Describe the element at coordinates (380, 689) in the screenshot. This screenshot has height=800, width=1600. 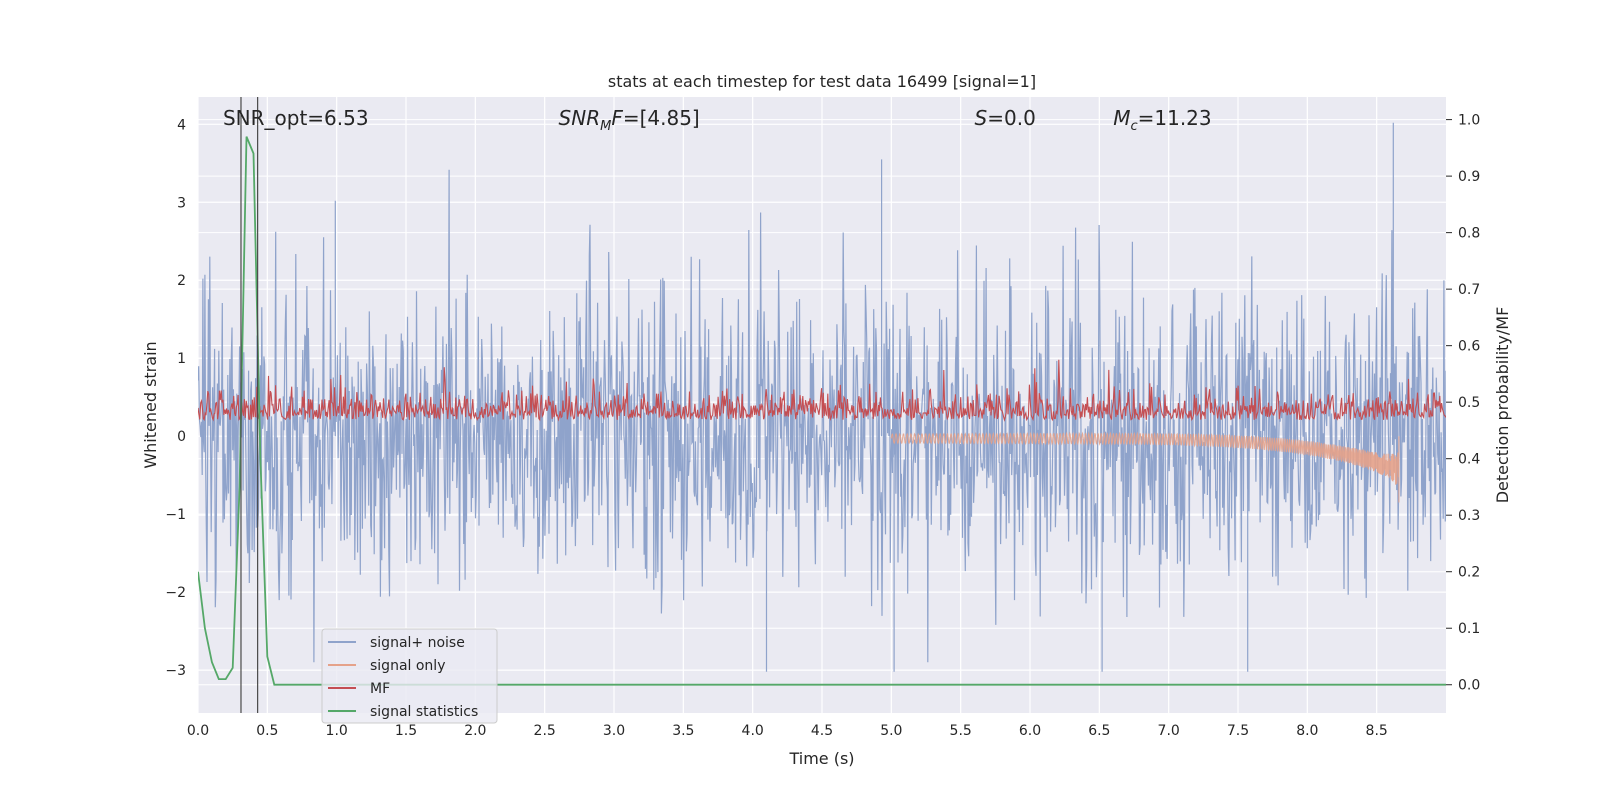
I see `legend-label: MF` at that location.